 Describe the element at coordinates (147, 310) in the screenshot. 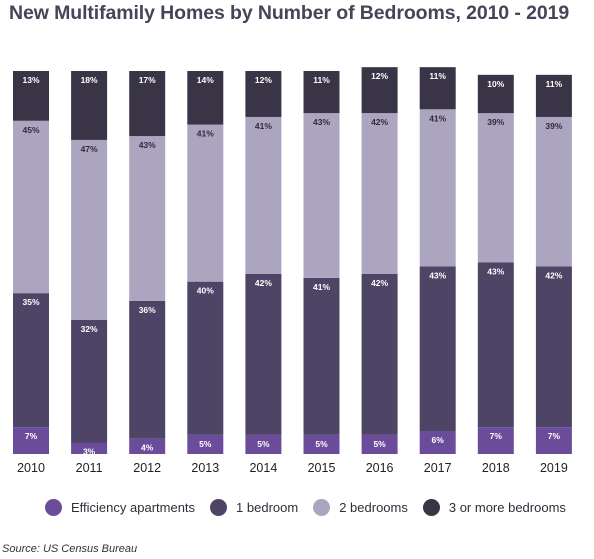

I see `data-label-1-bedroom-2012: 36%` at that location.